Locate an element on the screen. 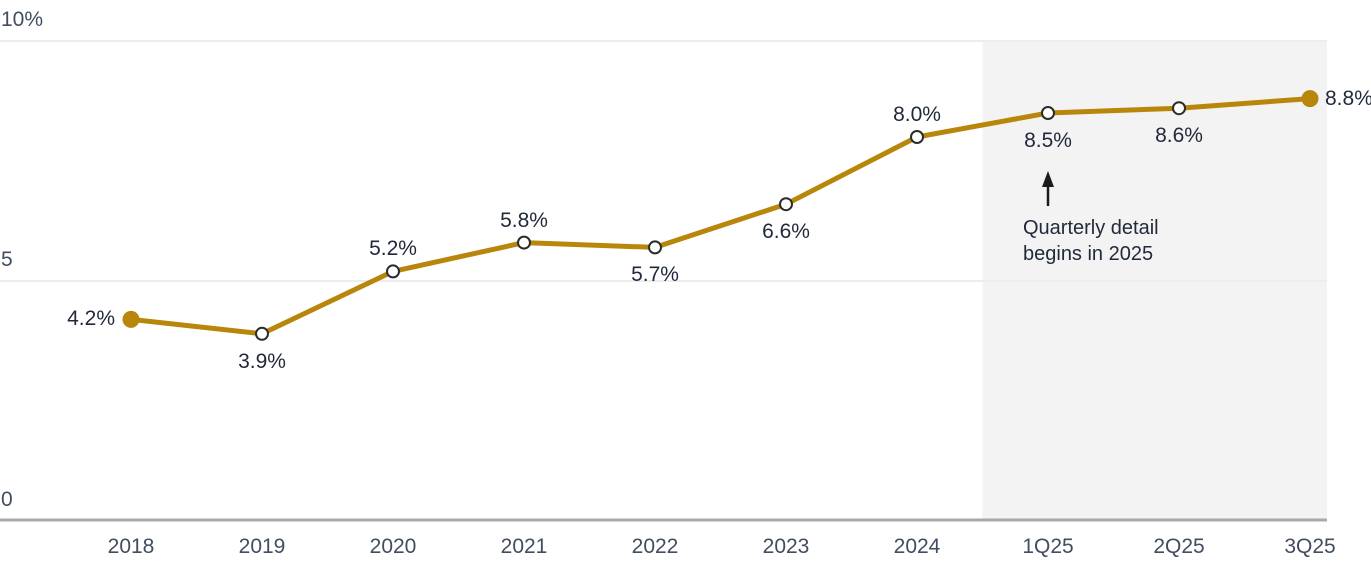 This screenshot has width=1371, height=572. y-tick-label: 5 is located at coordinates (7, 259).